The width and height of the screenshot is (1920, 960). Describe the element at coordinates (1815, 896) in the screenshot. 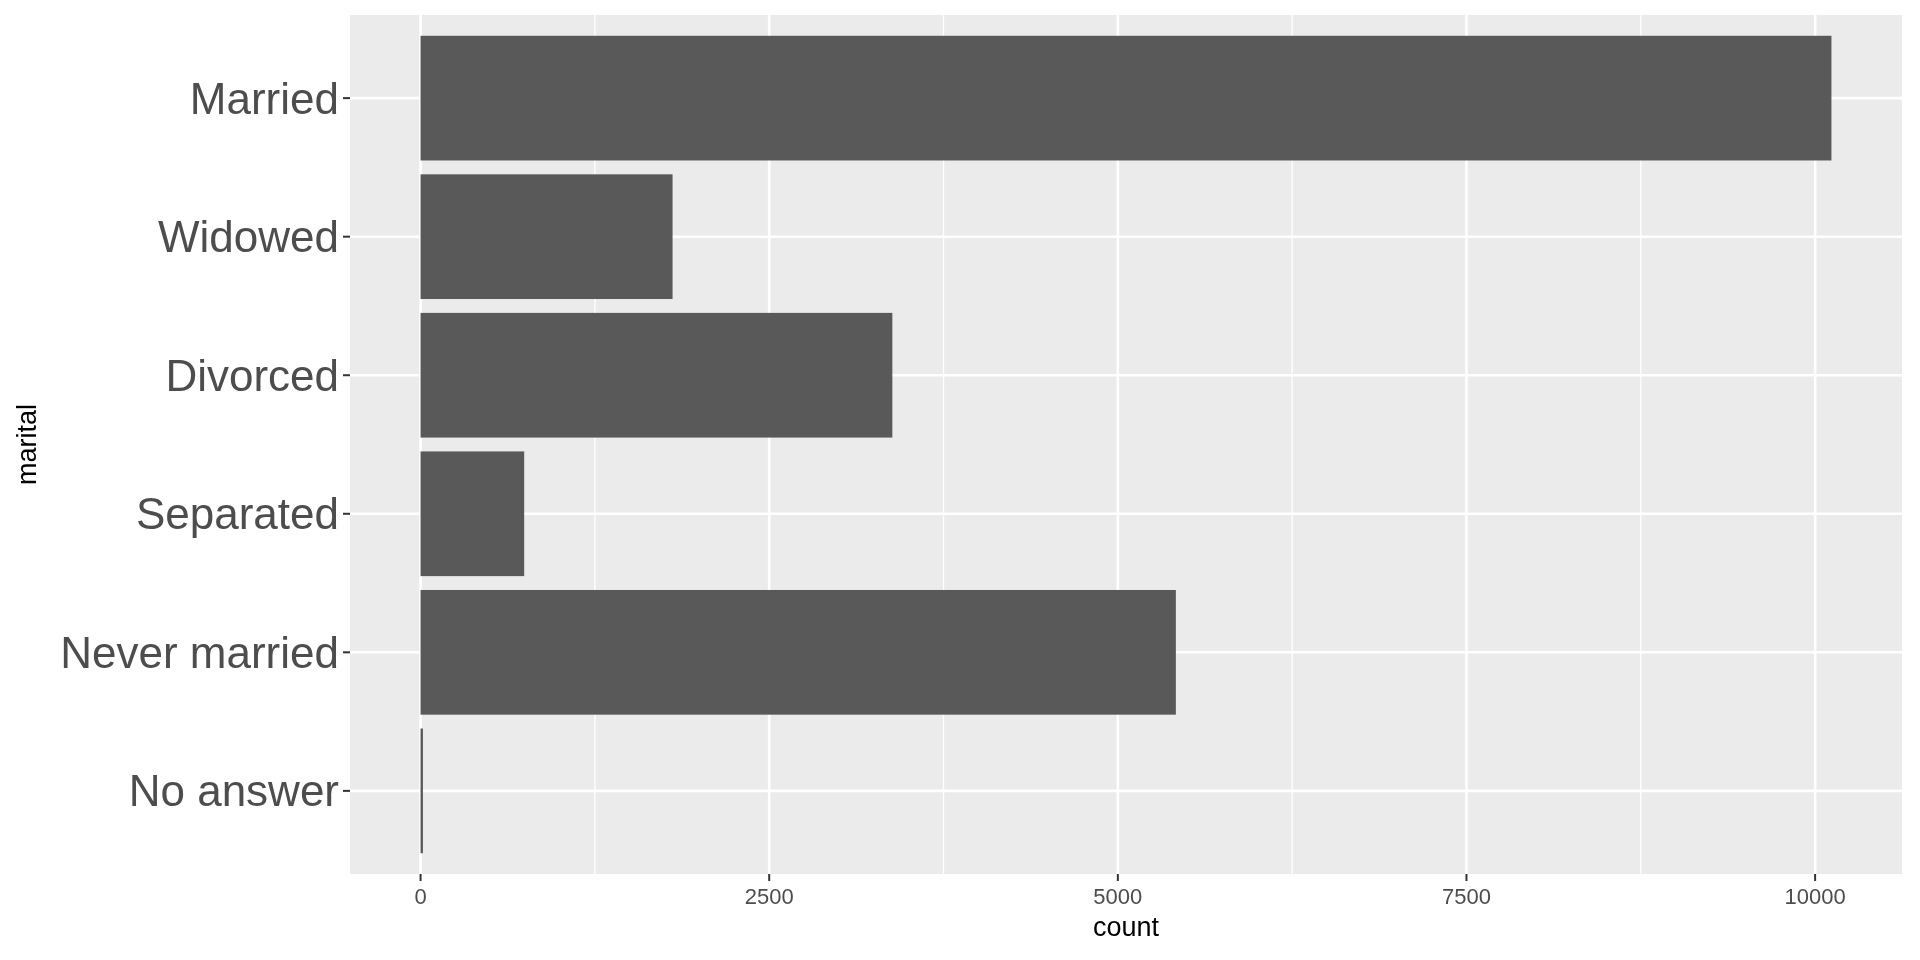

I see `x-tick-label: 10000` at that location.